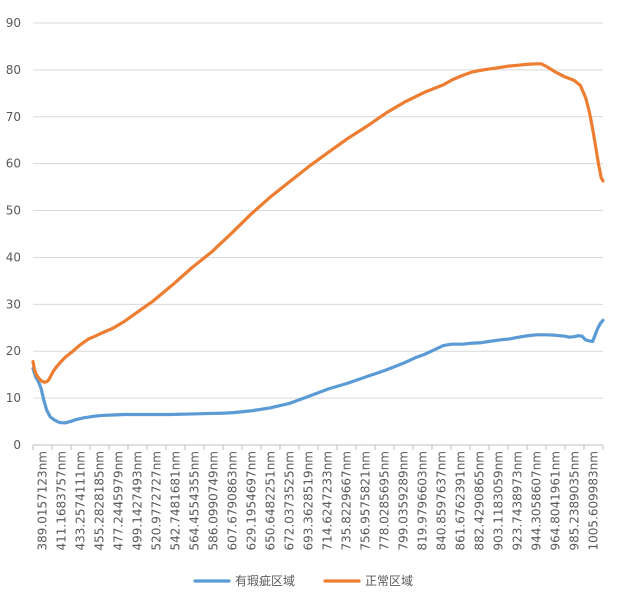 This screenshot has height=597, width=619. I want to click on x-tick-label: 799.0359289nm, so click(404, 500).